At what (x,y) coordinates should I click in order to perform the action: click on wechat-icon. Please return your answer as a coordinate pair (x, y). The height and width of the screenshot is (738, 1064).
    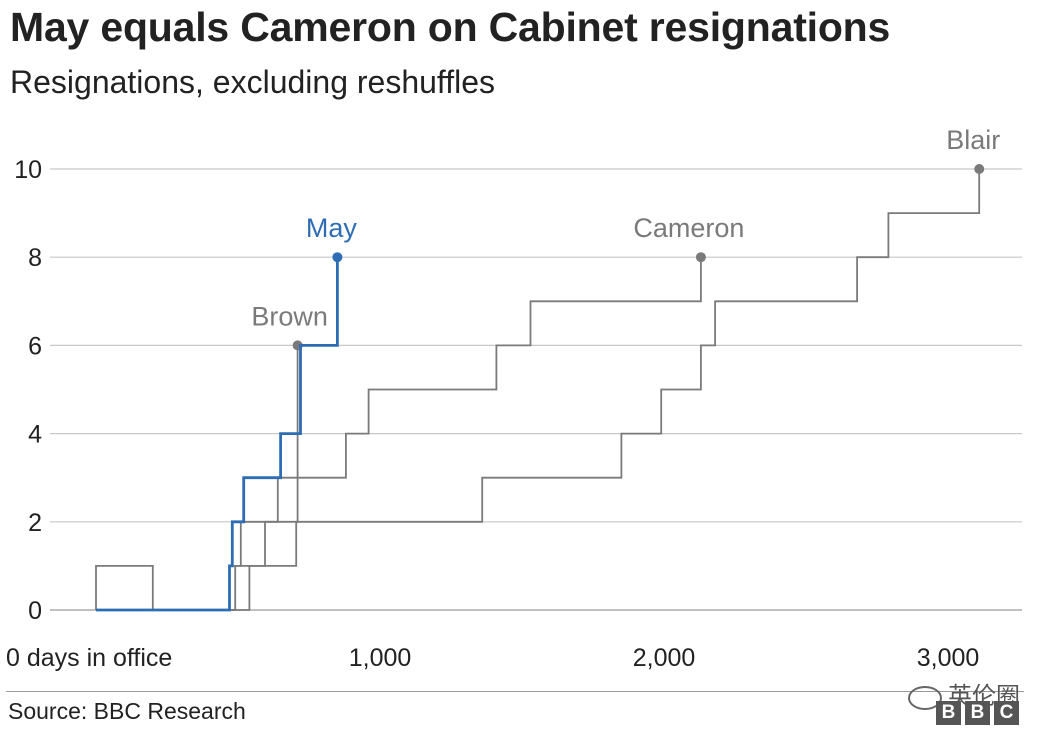
    Looking at the image, I should click on (925, 697).